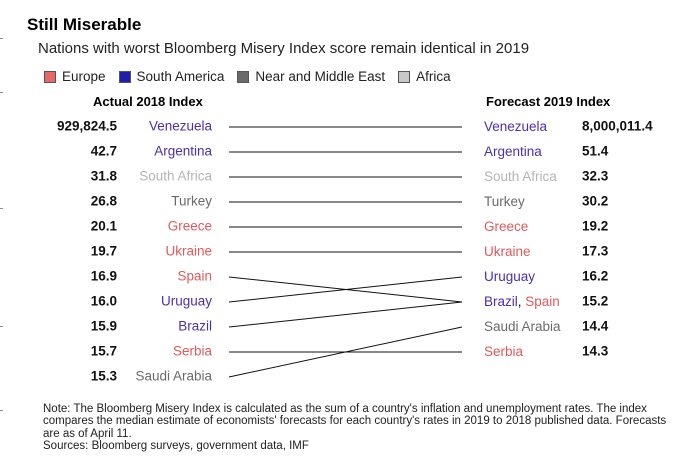 This screenshot has width=686, height=466. Describe the element at coordinates (191, 201) in the screenshot. I see `left-country-turkey: Turkey` at that location.